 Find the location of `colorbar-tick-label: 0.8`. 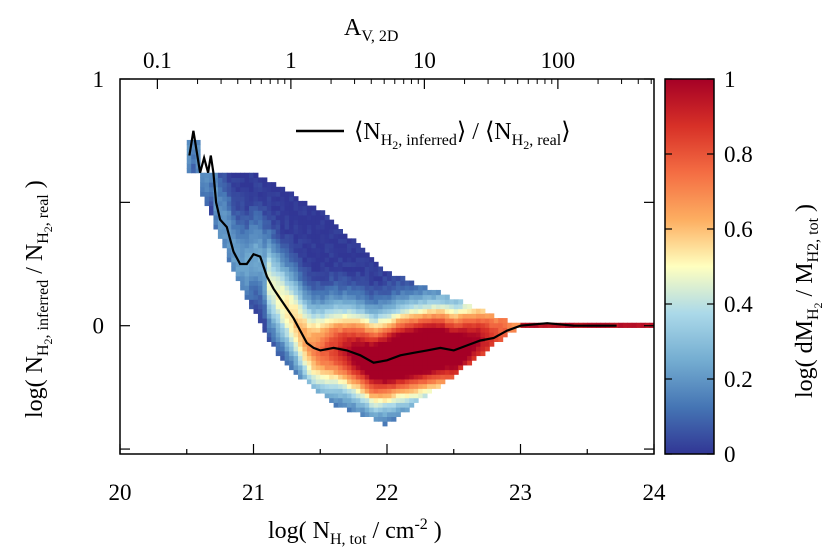

colorbar-tick-label: 0.8 is located at coordinates (738, 154).